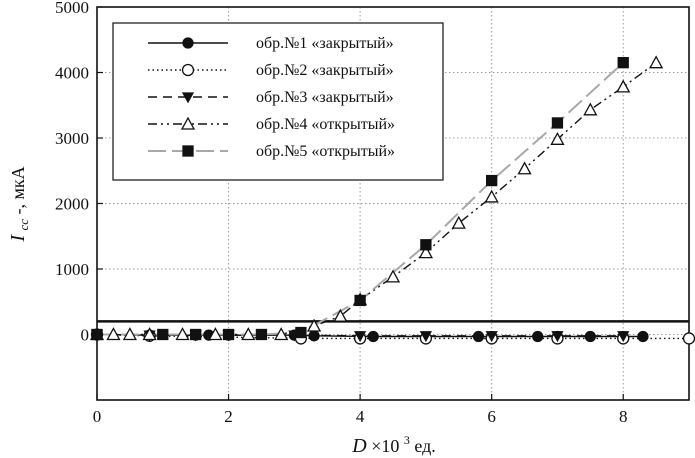  Describe the element at coordinates (688, 338) in the screenshot. I see `series-2-point` at that location.